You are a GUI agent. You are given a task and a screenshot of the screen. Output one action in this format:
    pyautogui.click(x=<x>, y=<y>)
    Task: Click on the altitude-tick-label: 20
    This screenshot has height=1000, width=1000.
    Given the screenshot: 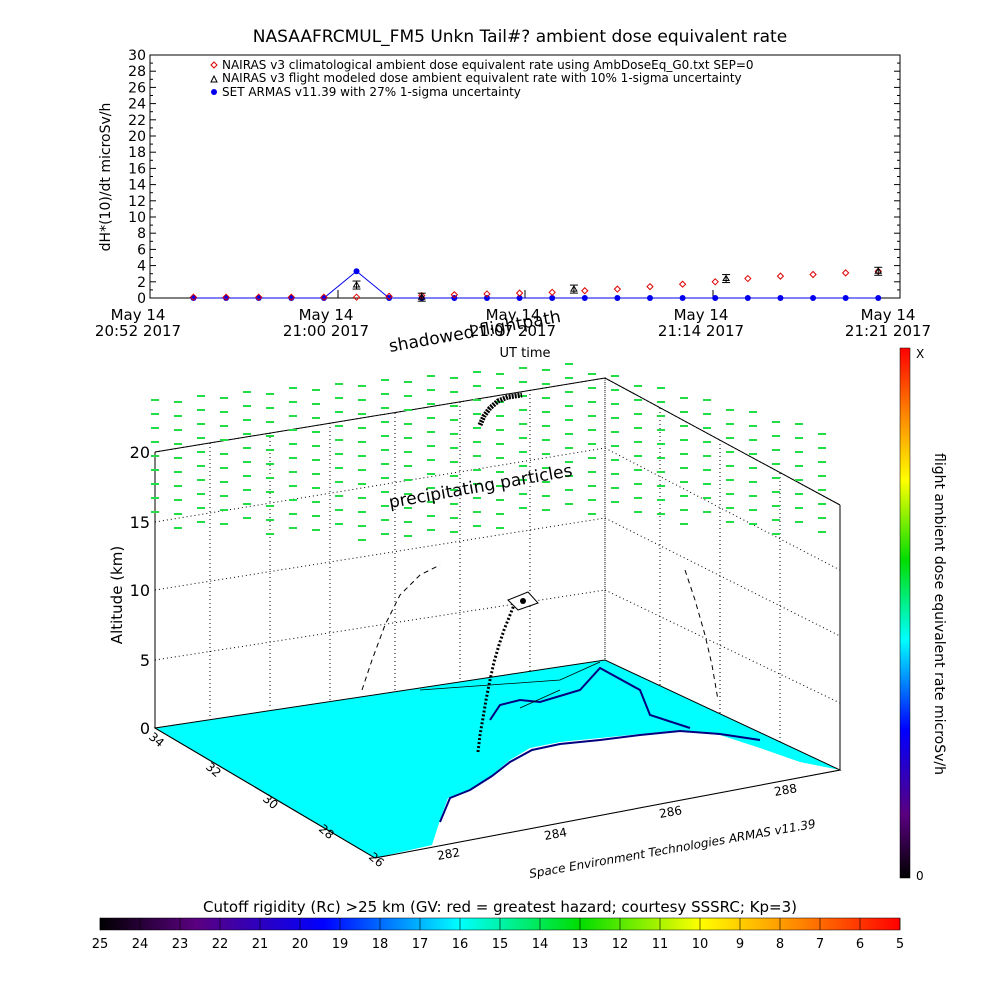 What is the action you would take?
    pyautogui.click(x=140, y=452)
    